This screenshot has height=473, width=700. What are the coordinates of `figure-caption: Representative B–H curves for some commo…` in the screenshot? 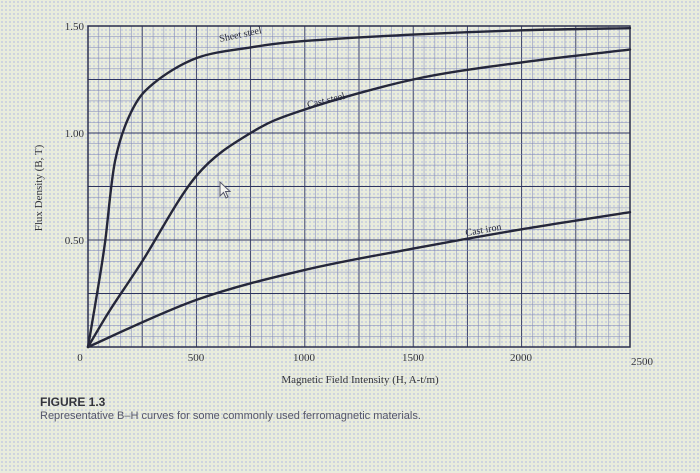 It's located at (230, 416).